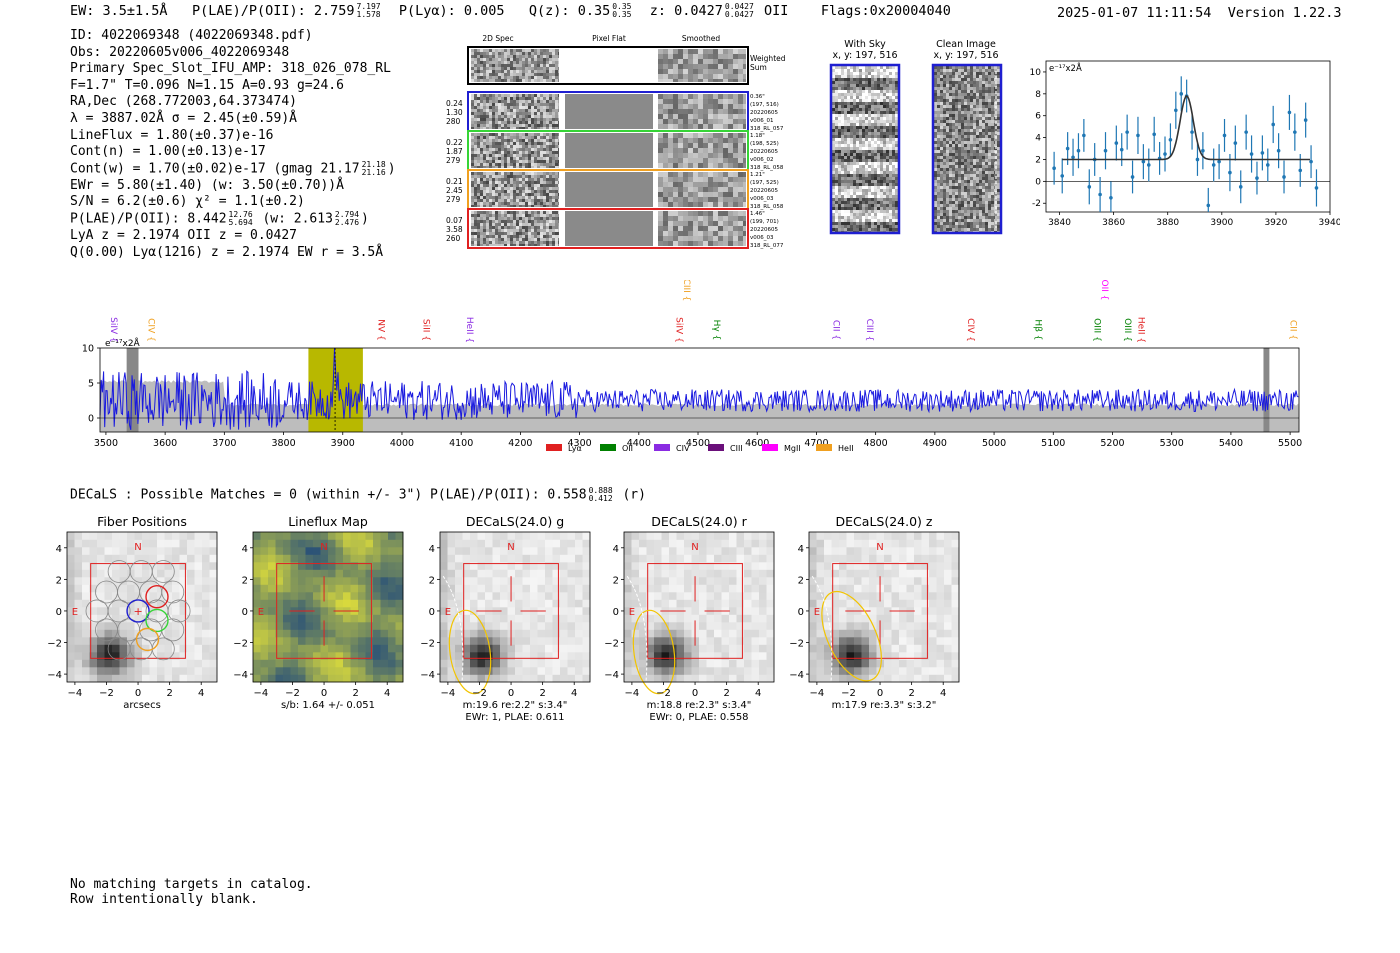  Describe the element at coordinates (767, 129) in the screenshot. I see `row-right-label: 318_RL_057` at that location.